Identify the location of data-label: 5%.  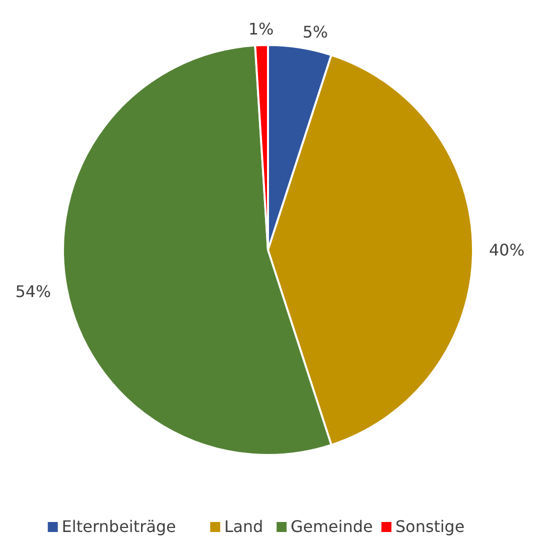
(315, 32).